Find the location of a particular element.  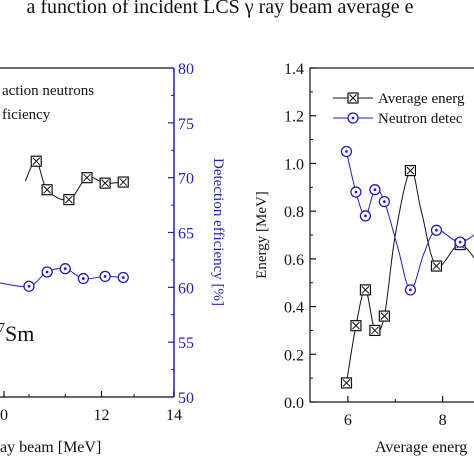

legend-label-neutron-detection: Neutron detec is located at coordinates (420, 119).